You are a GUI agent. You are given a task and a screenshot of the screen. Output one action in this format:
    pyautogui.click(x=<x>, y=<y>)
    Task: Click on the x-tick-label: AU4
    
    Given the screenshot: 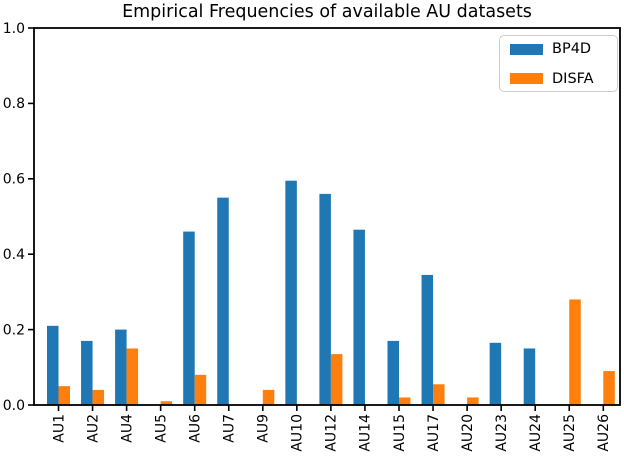 What is the action you would take?
    pyautogui.click(x=127, y=428)
    